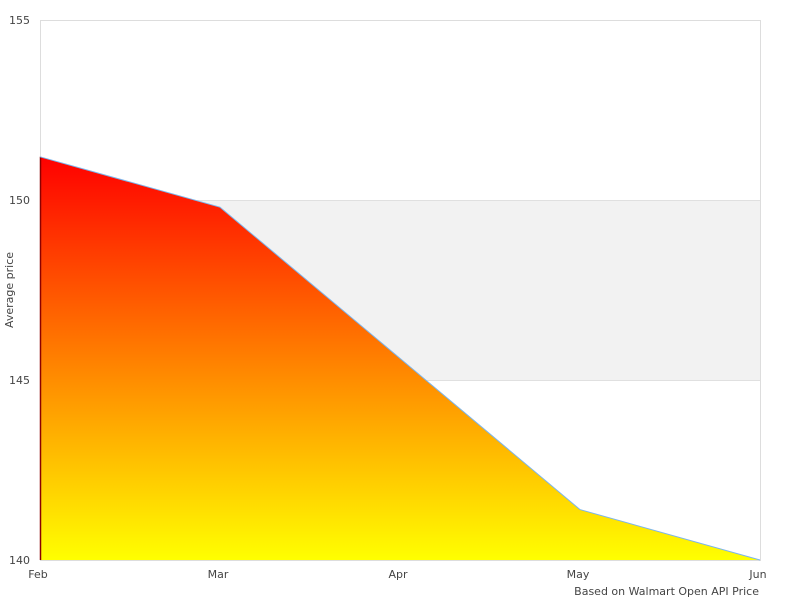 The image size is (800, 604). I want to click on x-tick-label: May, so click(578, 574).